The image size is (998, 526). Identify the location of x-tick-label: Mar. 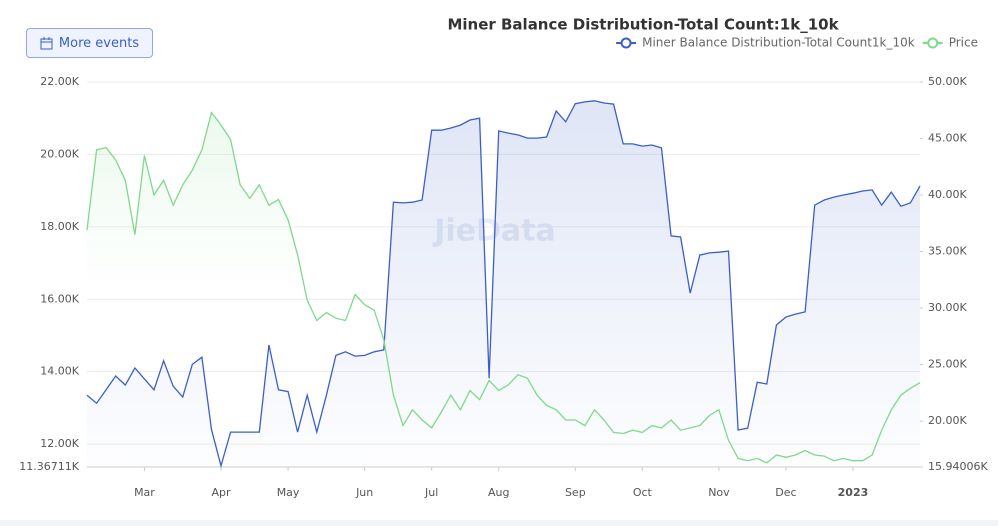
(144, 492).